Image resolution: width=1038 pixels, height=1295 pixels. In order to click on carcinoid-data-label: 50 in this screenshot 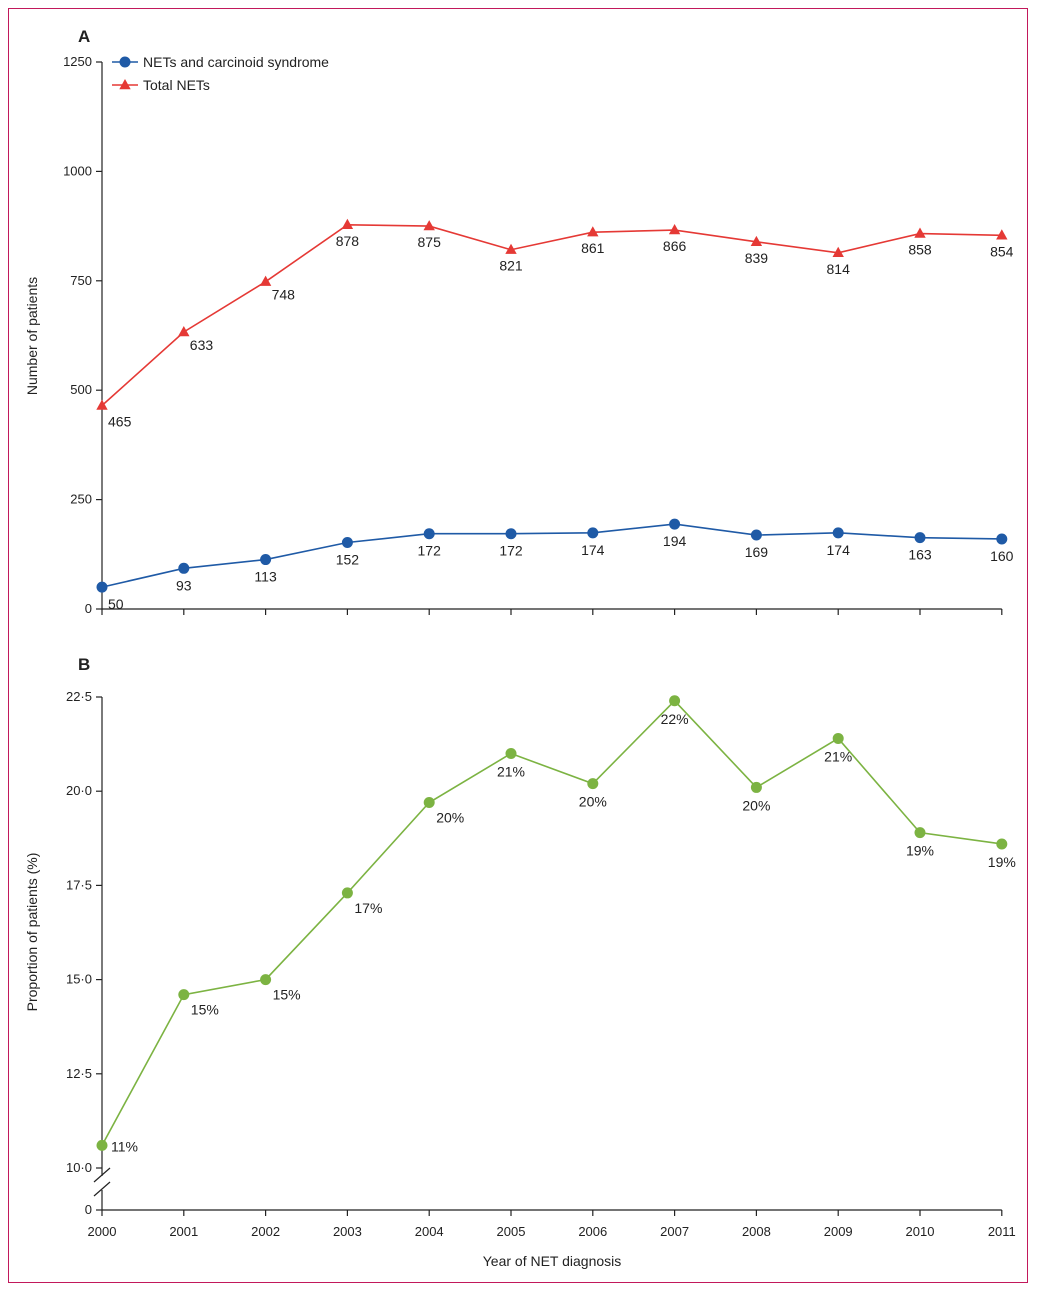, I will do `click(116, 604)`.